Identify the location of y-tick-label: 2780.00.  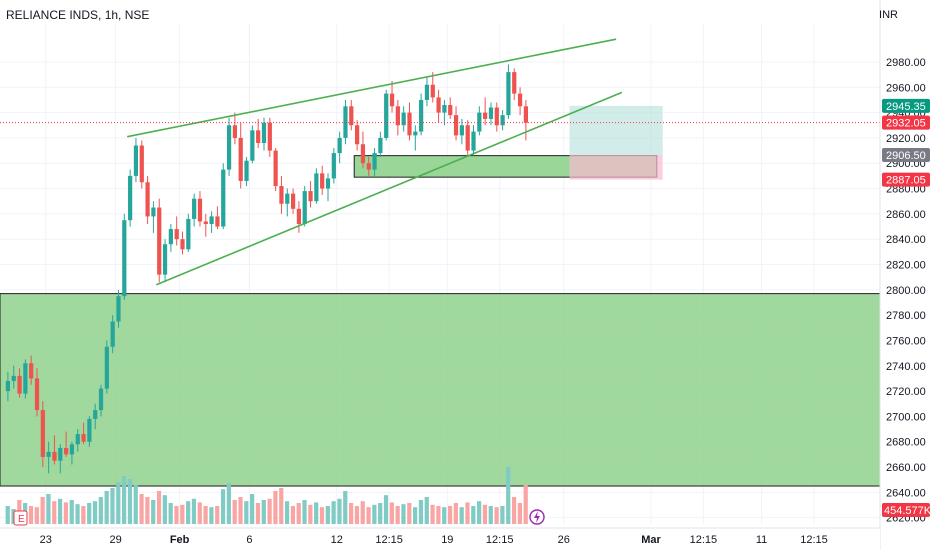
(906, 316).